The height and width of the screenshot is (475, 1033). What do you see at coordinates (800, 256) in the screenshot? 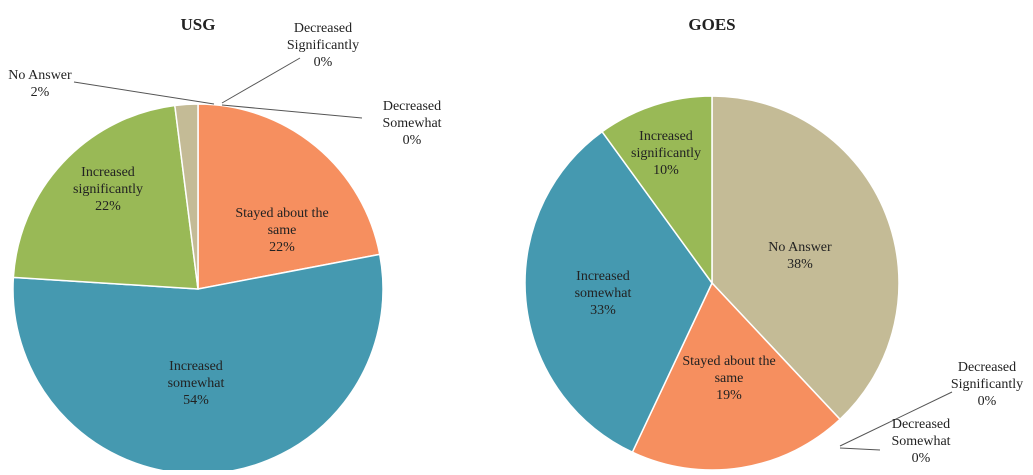
I see `slice-label-noanswer: No Answer 38%` at bounding box center [800, 256].